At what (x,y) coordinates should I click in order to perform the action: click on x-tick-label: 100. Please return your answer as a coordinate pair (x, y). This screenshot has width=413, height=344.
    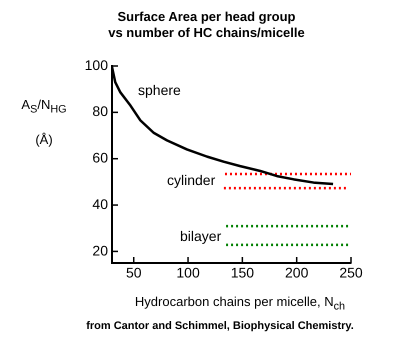
    Looking at the image, I should click on (188, 272).